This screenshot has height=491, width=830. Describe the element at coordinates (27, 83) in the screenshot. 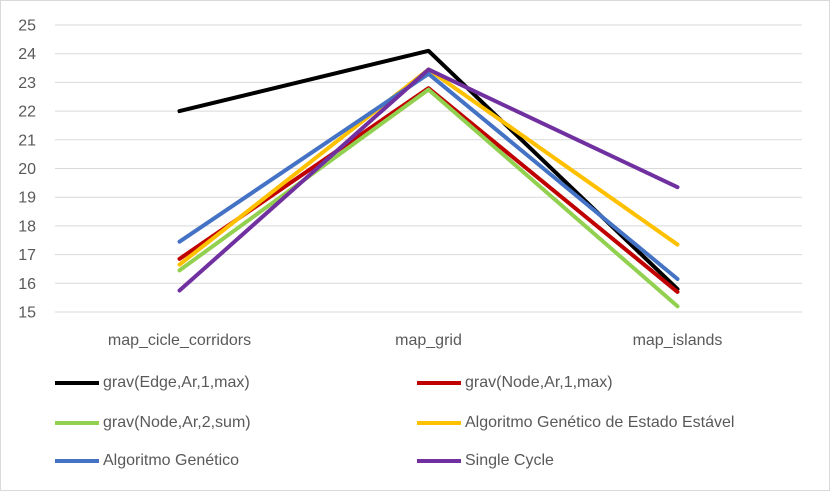

I see `y-tick-label: 23` at that location.